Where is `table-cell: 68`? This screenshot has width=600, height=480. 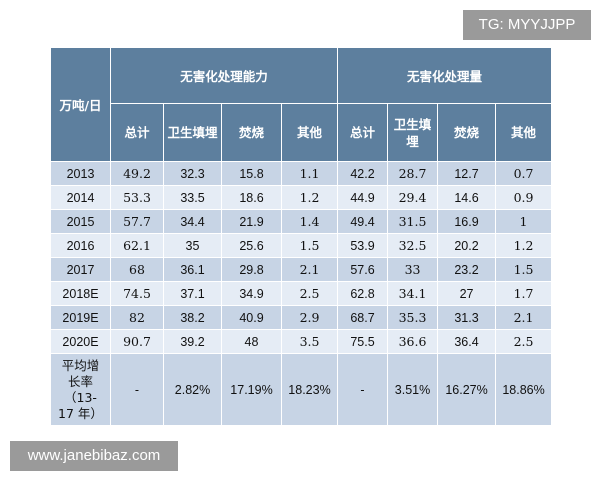 table-cell: 68 is located at coordinates (137, 269).